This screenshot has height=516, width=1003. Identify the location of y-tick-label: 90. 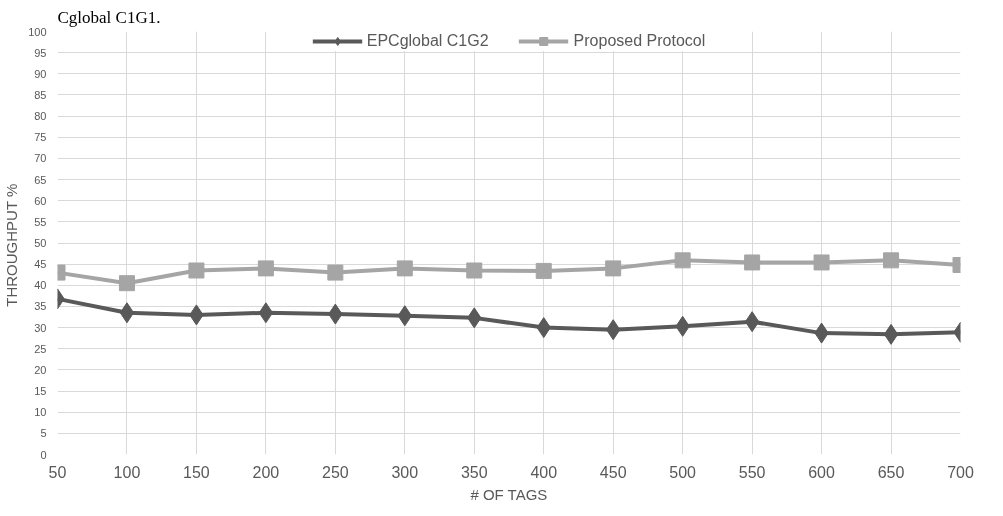
(40, 73).